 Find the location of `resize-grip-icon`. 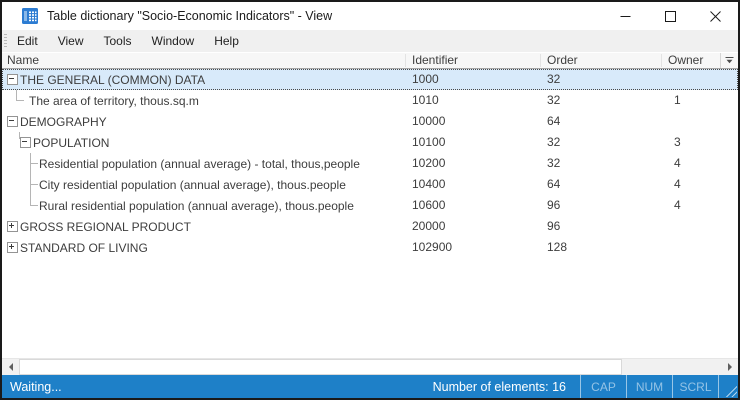

resize-grip-icon is located at coordinates (730, 390).